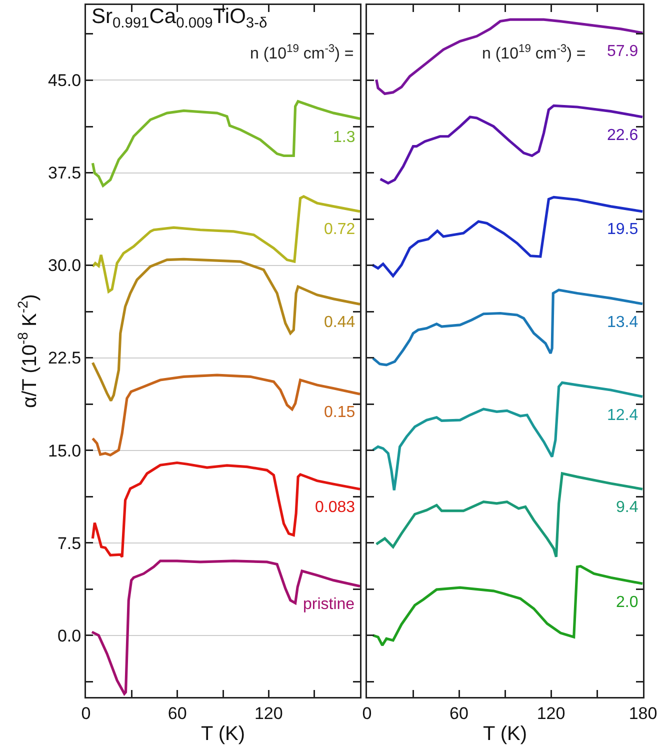 Image resolution: width=659 pixels, height=745 pixels. I want to click on series-label: 0.083, so click(335, 507).